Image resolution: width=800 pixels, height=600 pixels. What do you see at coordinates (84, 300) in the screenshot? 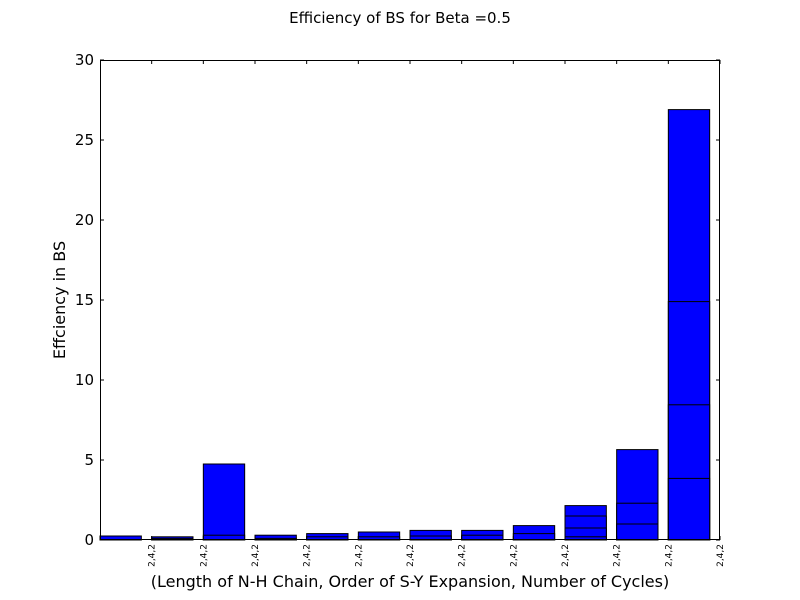
I see `y-tick-label: 15` at bounding box center [84, 300].